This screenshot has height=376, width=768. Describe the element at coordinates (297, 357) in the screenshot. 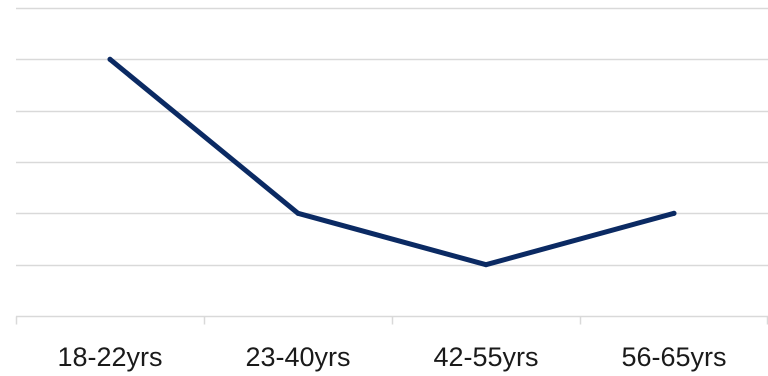

I see `x-tick-label: 23-40yrs` at that location.